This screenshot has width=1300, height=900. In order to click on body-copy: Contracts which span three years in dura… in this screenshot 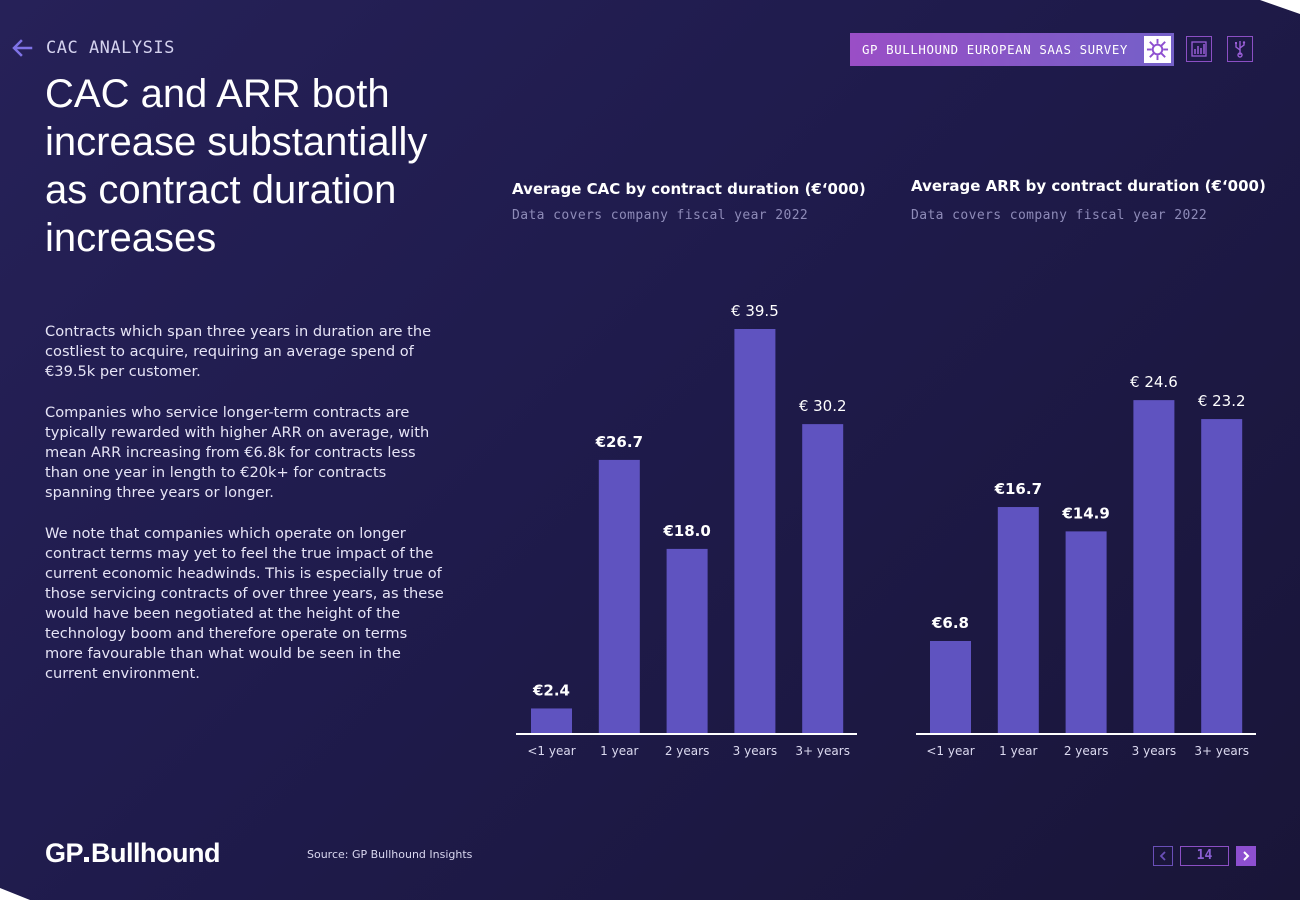, I will do `click(245, 513)`.